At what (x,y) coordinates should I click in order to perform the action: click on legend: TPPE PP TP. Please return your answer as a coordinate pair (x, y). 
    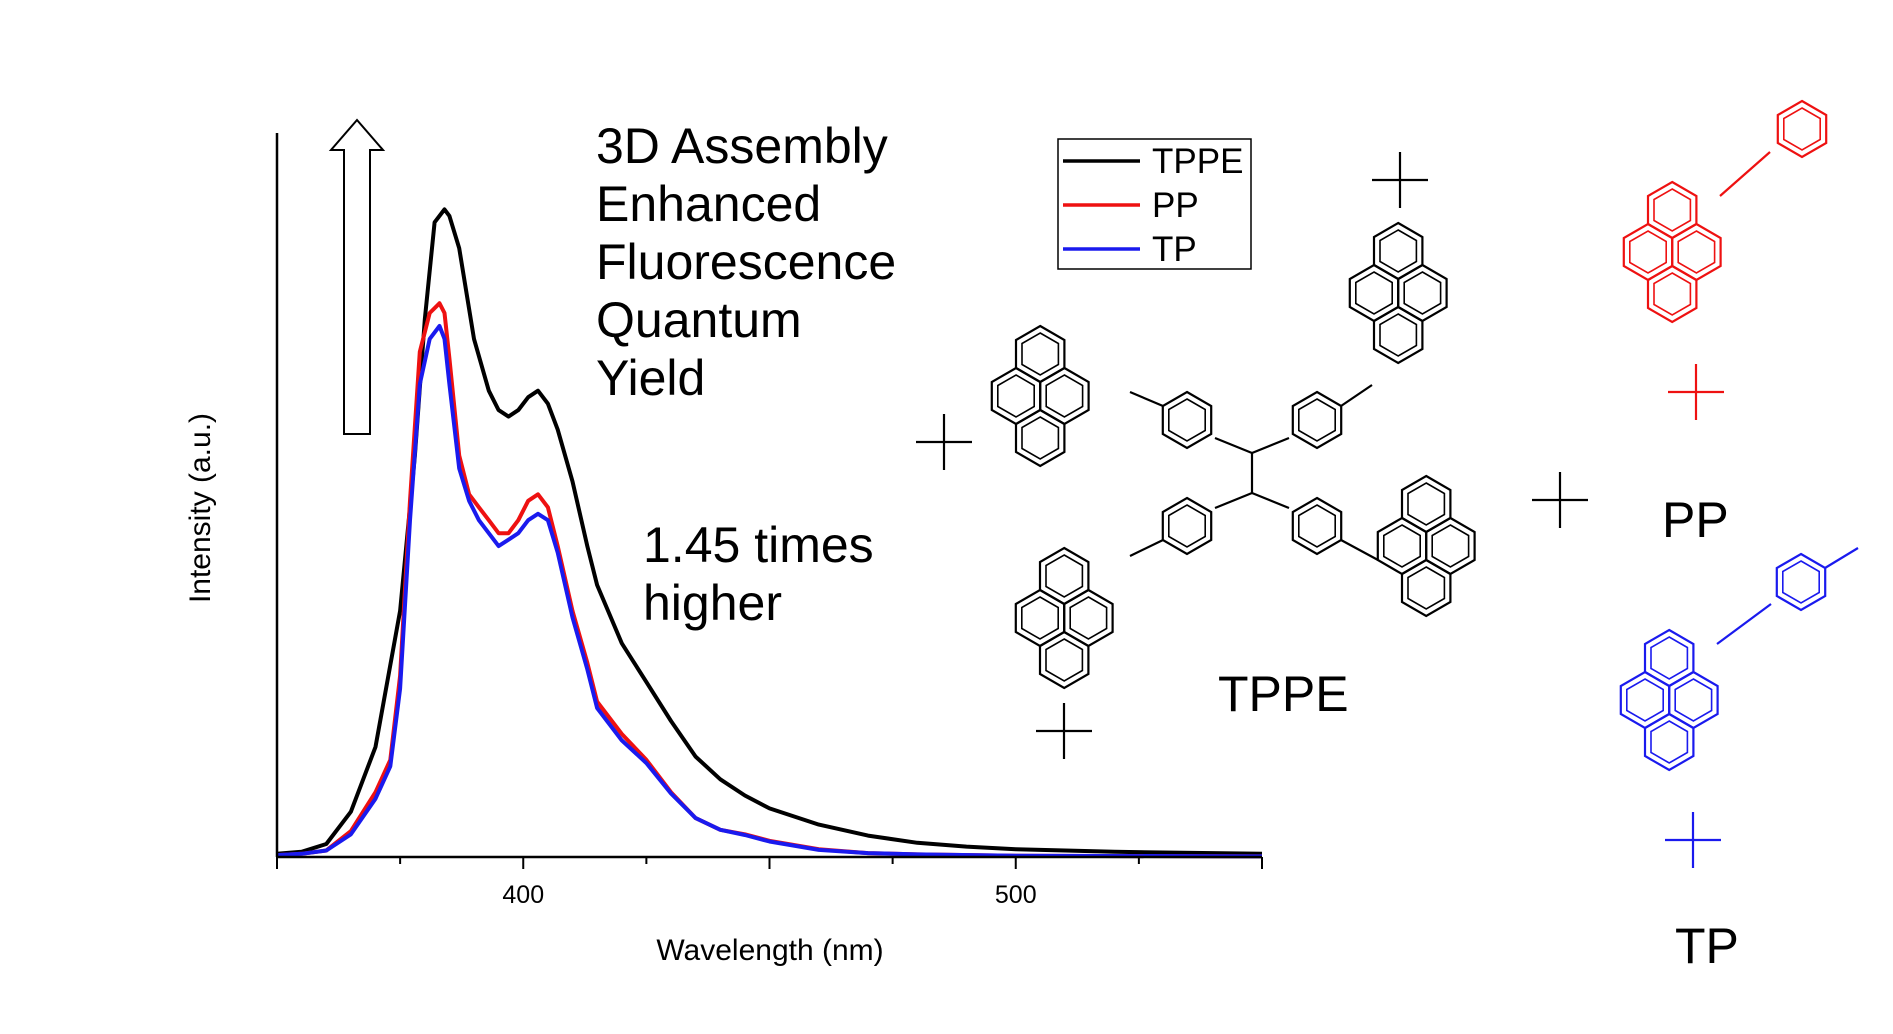
    Looking at the image, I should click on (1154, 204).